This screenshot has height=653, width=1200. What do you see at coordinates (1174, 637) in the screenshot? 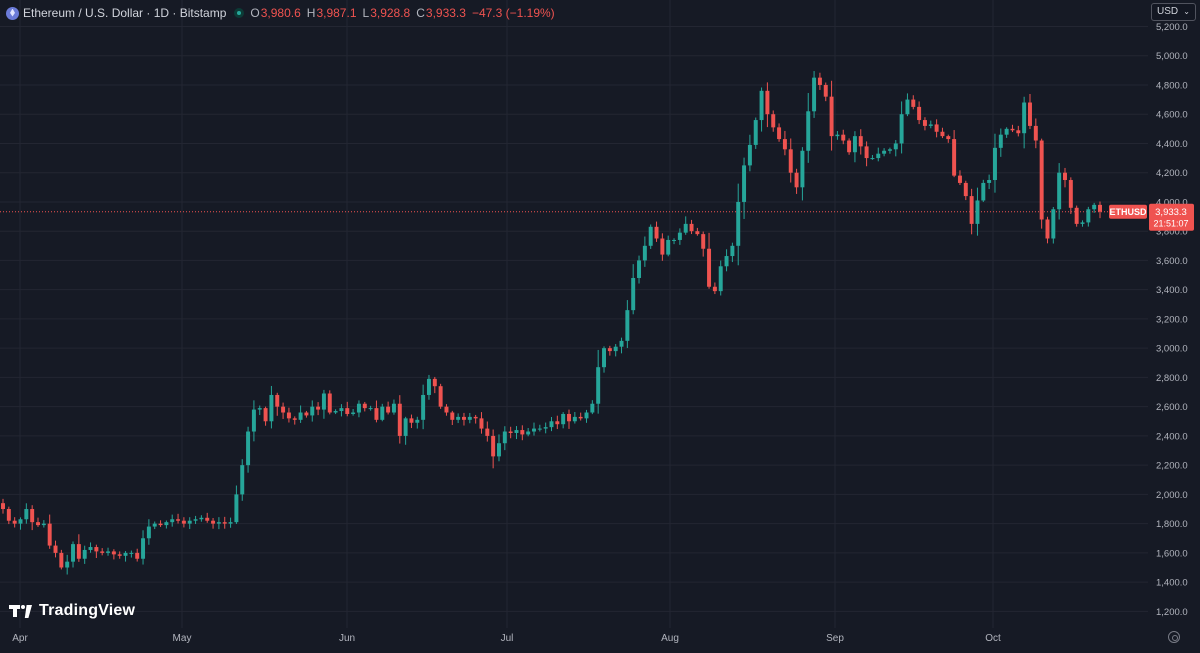
I see `chart-settings-icon` at bounding box center [1174, 637].